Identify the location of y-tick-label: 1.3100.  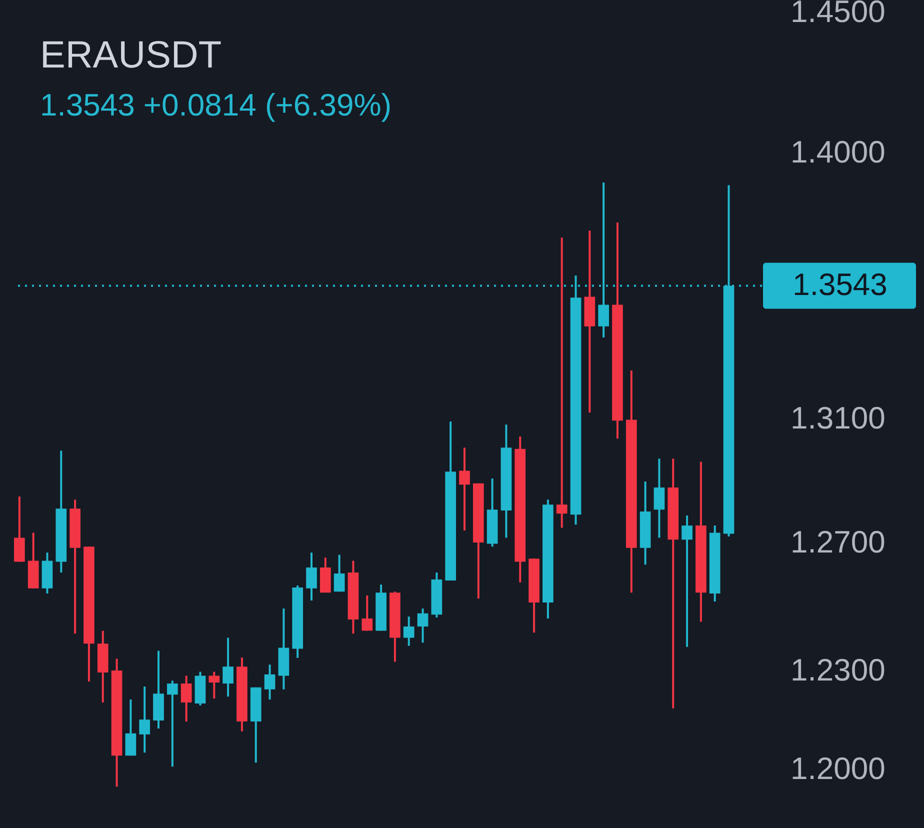
(838, 418).